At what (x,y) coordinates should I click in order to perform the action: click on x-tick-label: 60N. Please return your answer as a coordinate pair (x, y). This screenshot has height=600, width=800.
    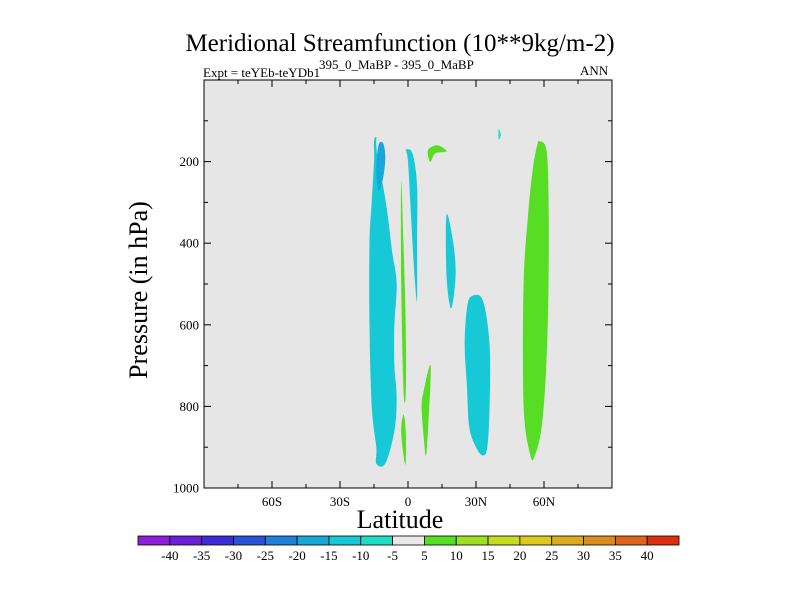
    Looking at the image, I should click on (544, 501).